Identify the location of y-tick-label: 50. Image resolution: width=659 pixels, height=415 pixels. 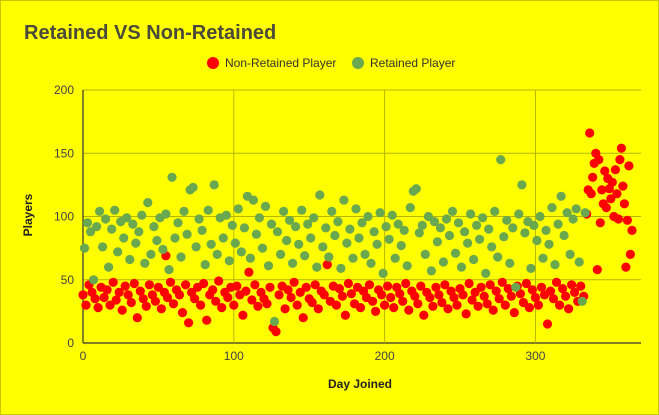
(68, 280).